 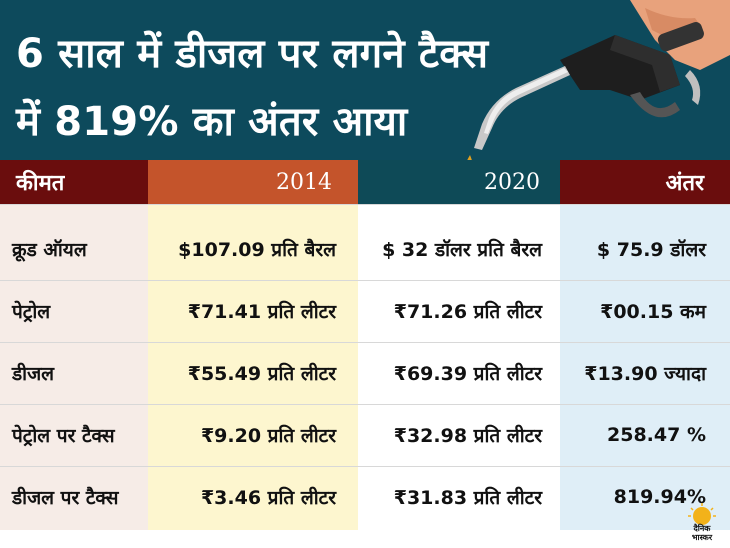 What do you see at coordinates (656, 435) in the screenshot?
I see `table-cell-difference: 258.47 %` at bounding box center [656, 435].